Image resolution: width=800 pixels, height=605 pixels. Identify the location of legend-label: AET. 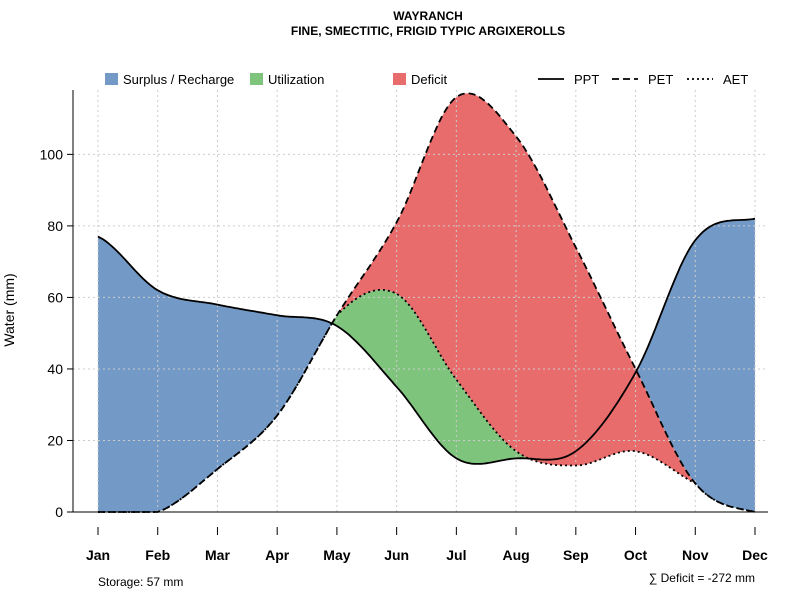
(735, 79).